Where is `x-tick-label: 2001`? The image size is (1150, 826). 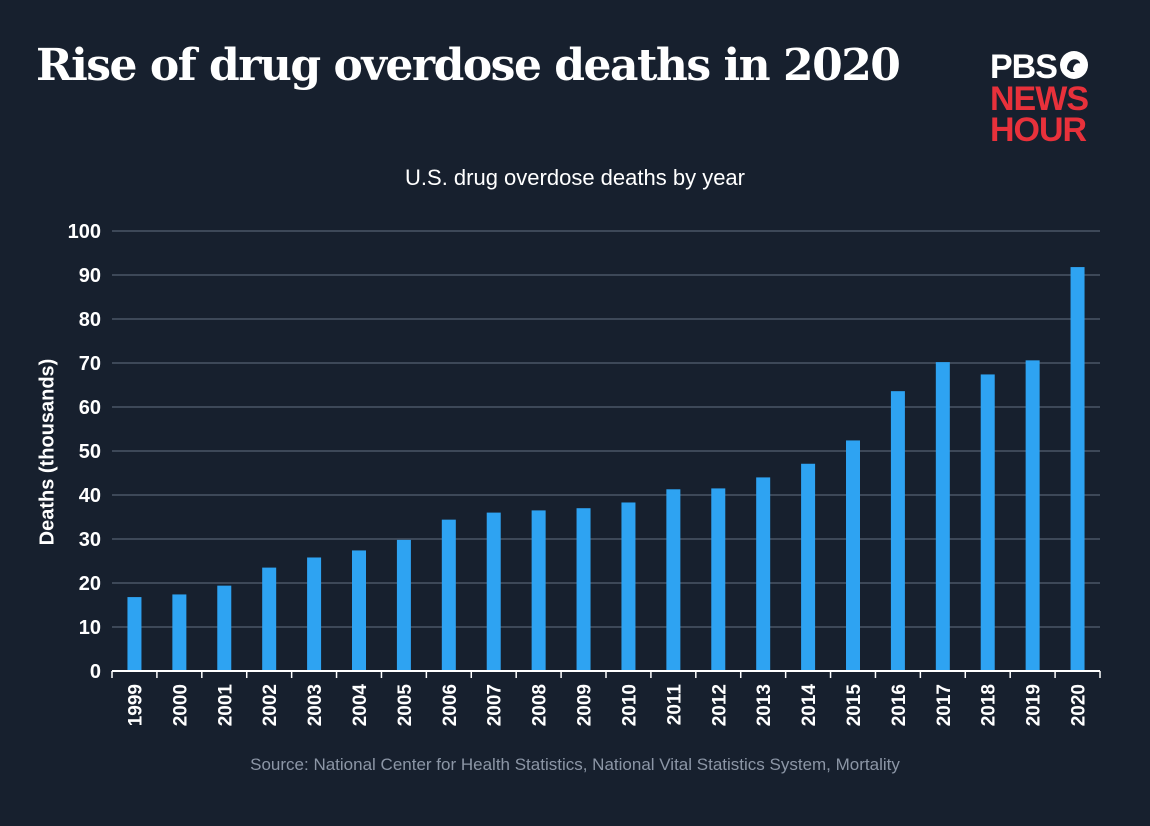
x-tick-label: 2001 is located at coordinates (225, 705).